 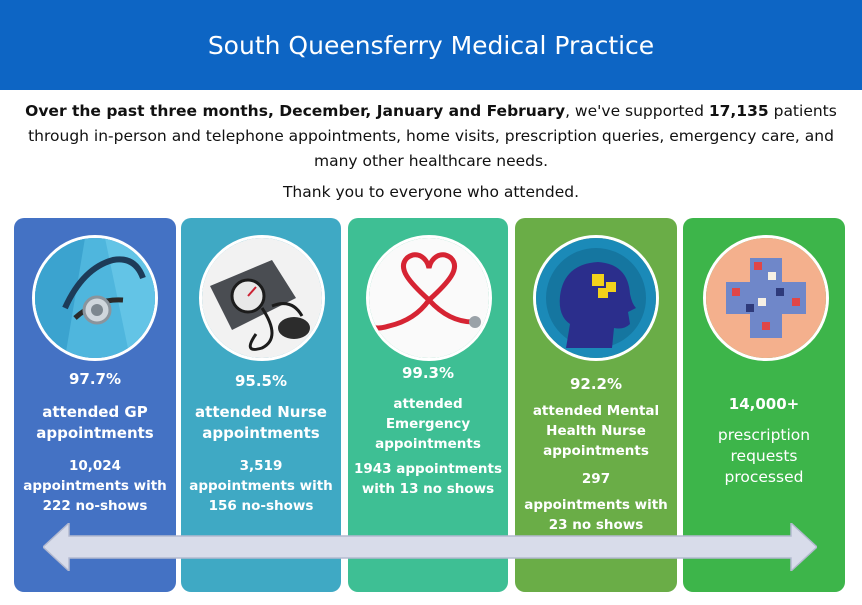 I want to click on pill-cross-icon, so click(x=766, y=298).